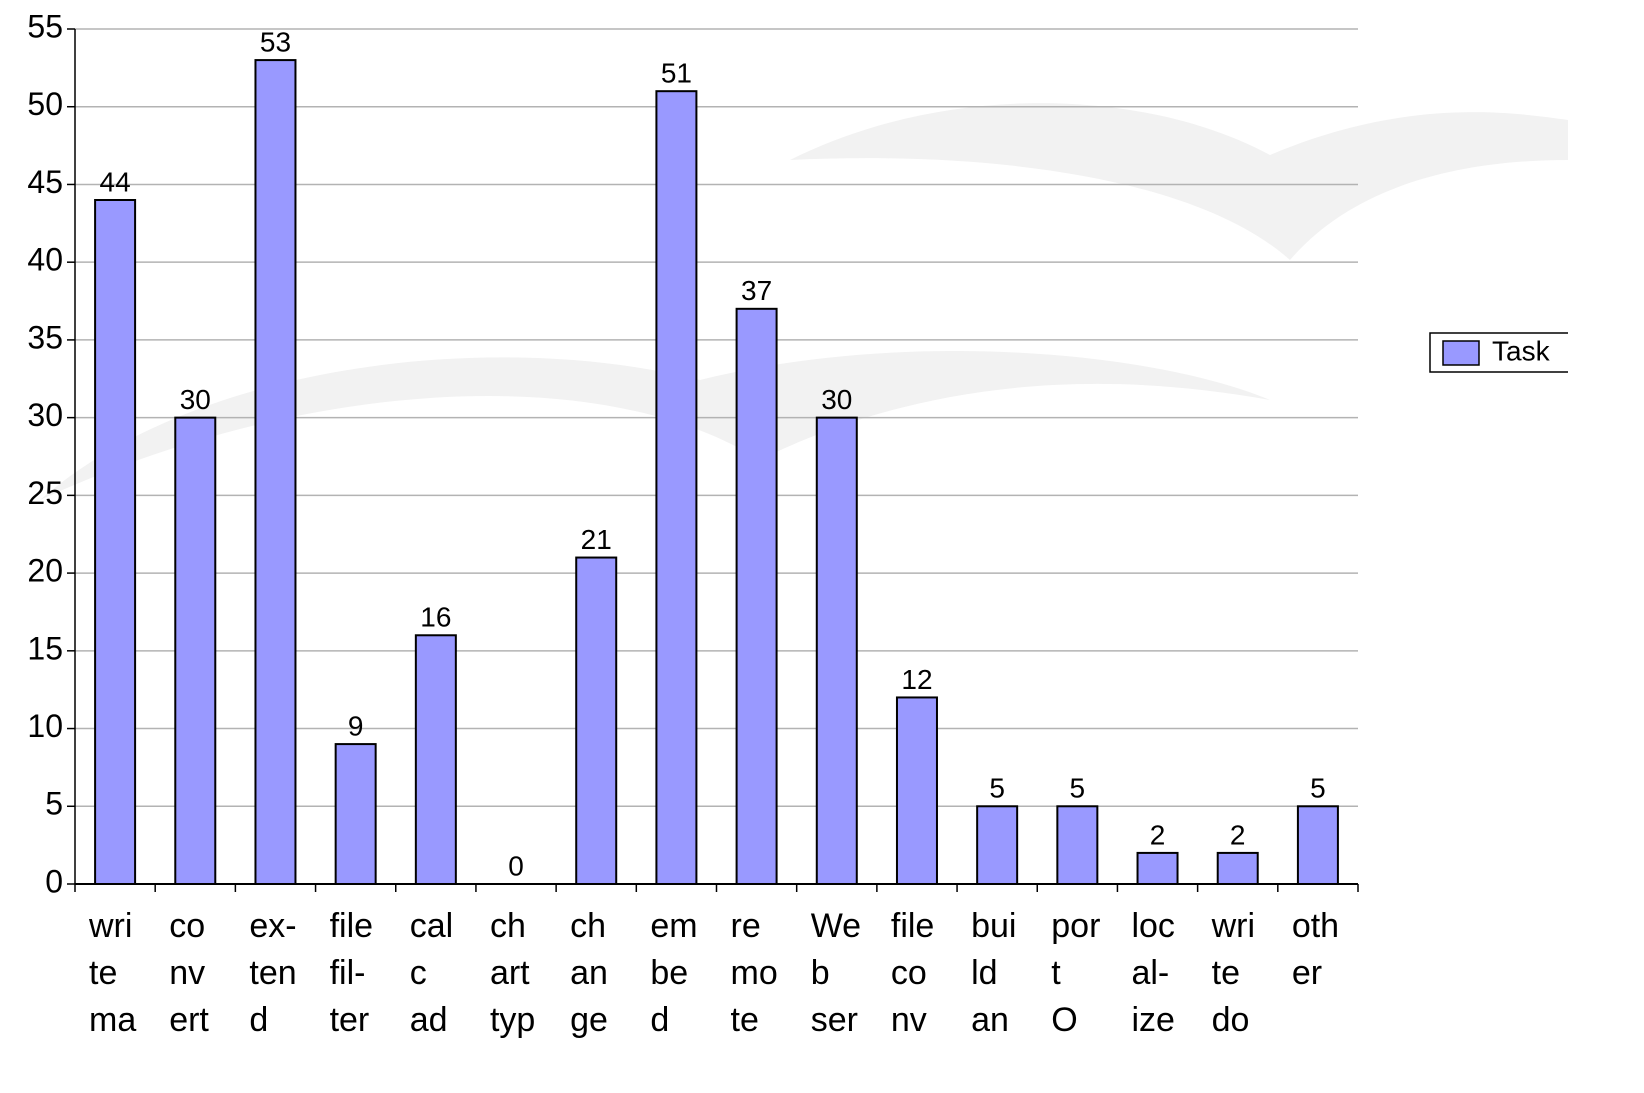  What do you see at coordinates (189, 1020) in the screenshot?
I see `x-tick-label: ert` at bounding box center [189, 1020].